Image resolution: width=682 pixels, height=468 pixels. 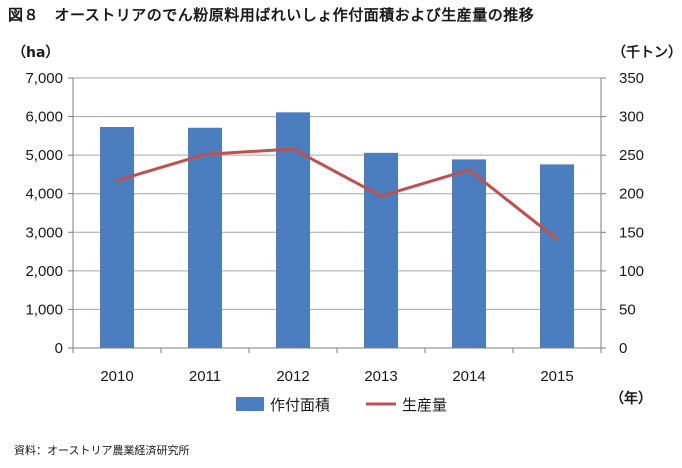 I want to click on right-tick-label: 200, so click(x=631, y=194).